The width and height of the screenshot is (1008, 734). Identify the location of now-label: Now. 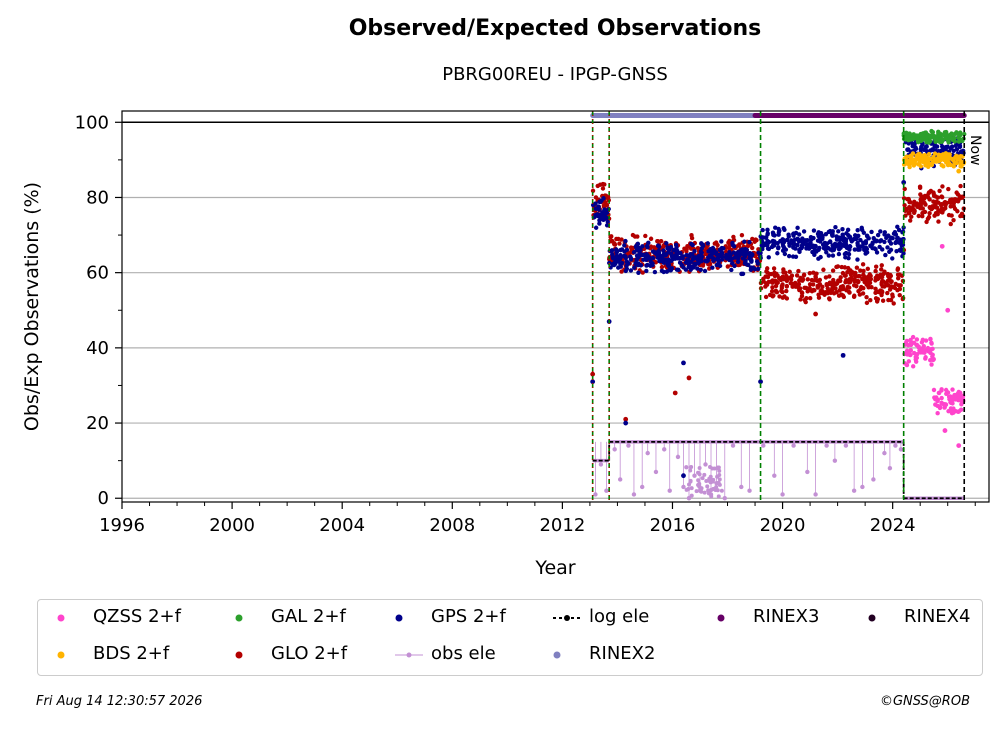
(975, 150).